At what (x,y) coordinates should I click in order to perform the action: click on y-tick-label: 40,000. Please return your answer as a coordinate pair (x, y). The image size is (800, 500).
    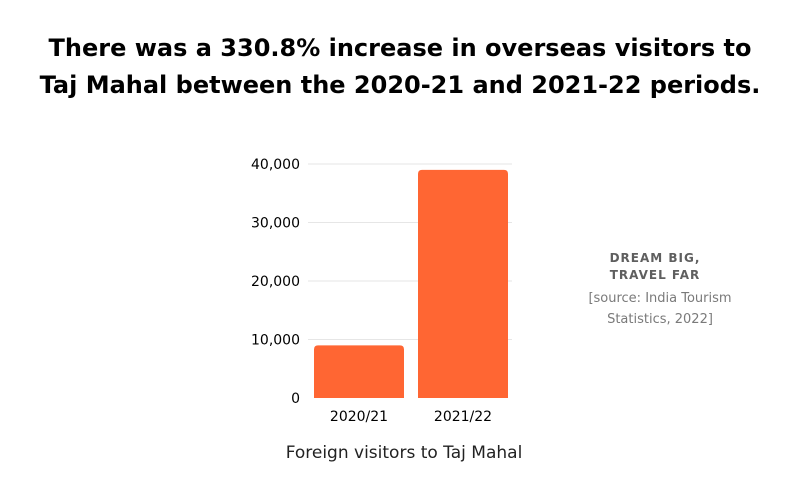
    Looking at the image, I should click on (275, 165).